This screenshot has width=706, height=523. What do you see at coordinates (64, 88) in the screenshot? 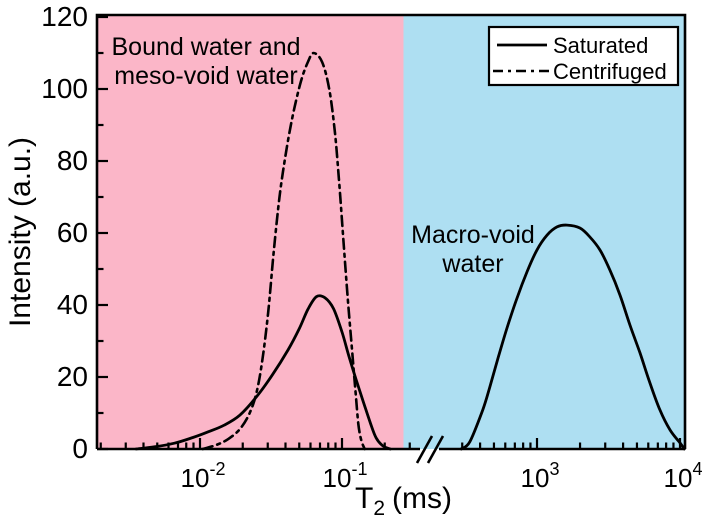
I see `y-tick-label: 100` at bounding box center [64, 88].